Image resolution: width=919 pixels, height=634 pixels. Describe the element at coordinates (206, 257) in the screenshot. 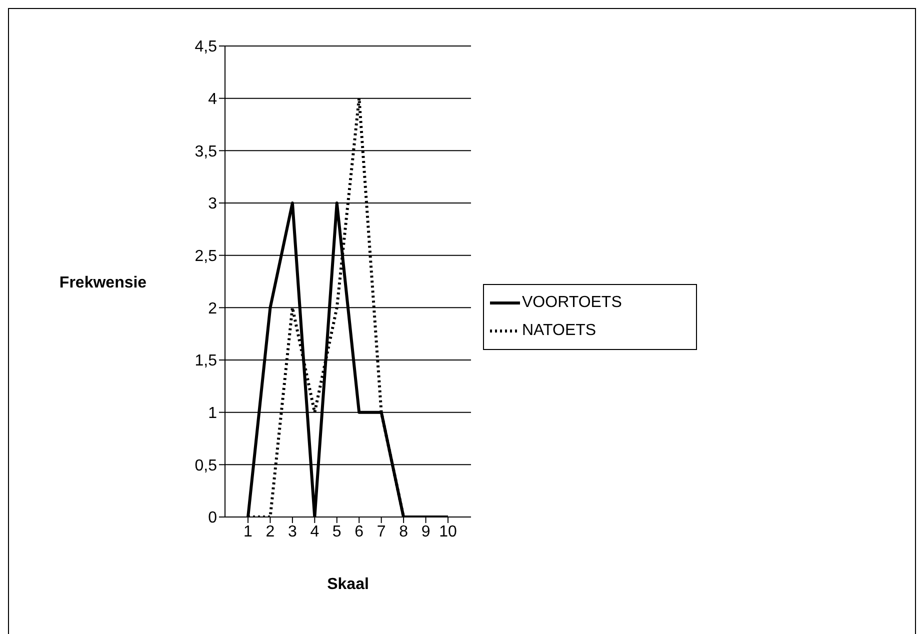

I see `y-tick-label: 2,5` at that location.